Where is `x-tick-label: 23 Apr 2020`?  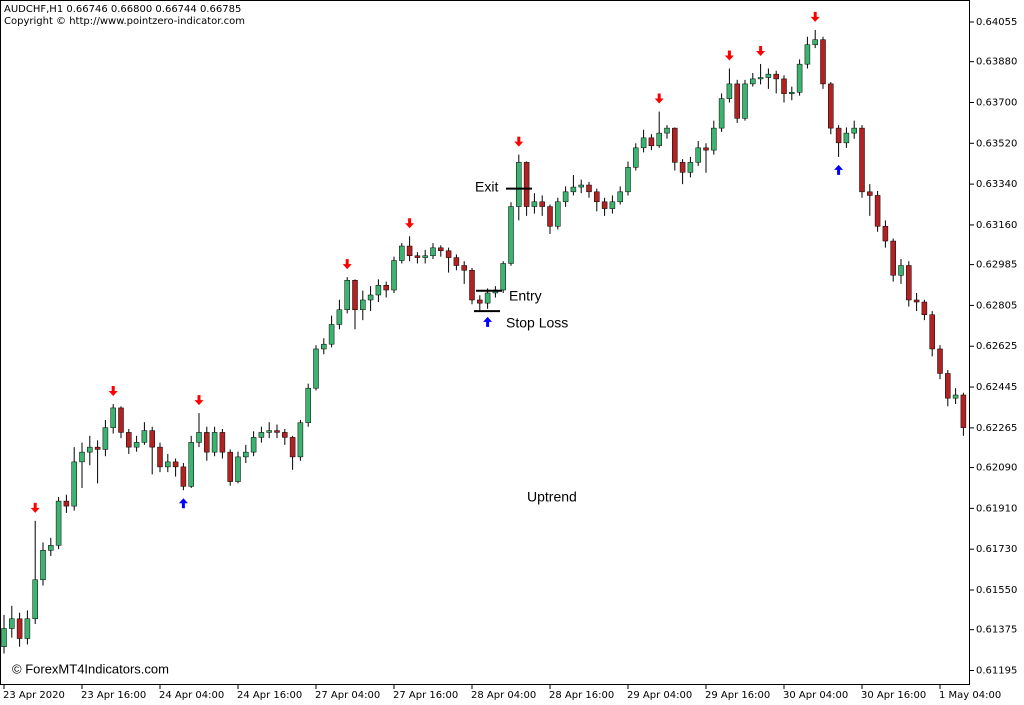
x-tick-label: 23 Apr 2020 is located at coordinates (34, 695).